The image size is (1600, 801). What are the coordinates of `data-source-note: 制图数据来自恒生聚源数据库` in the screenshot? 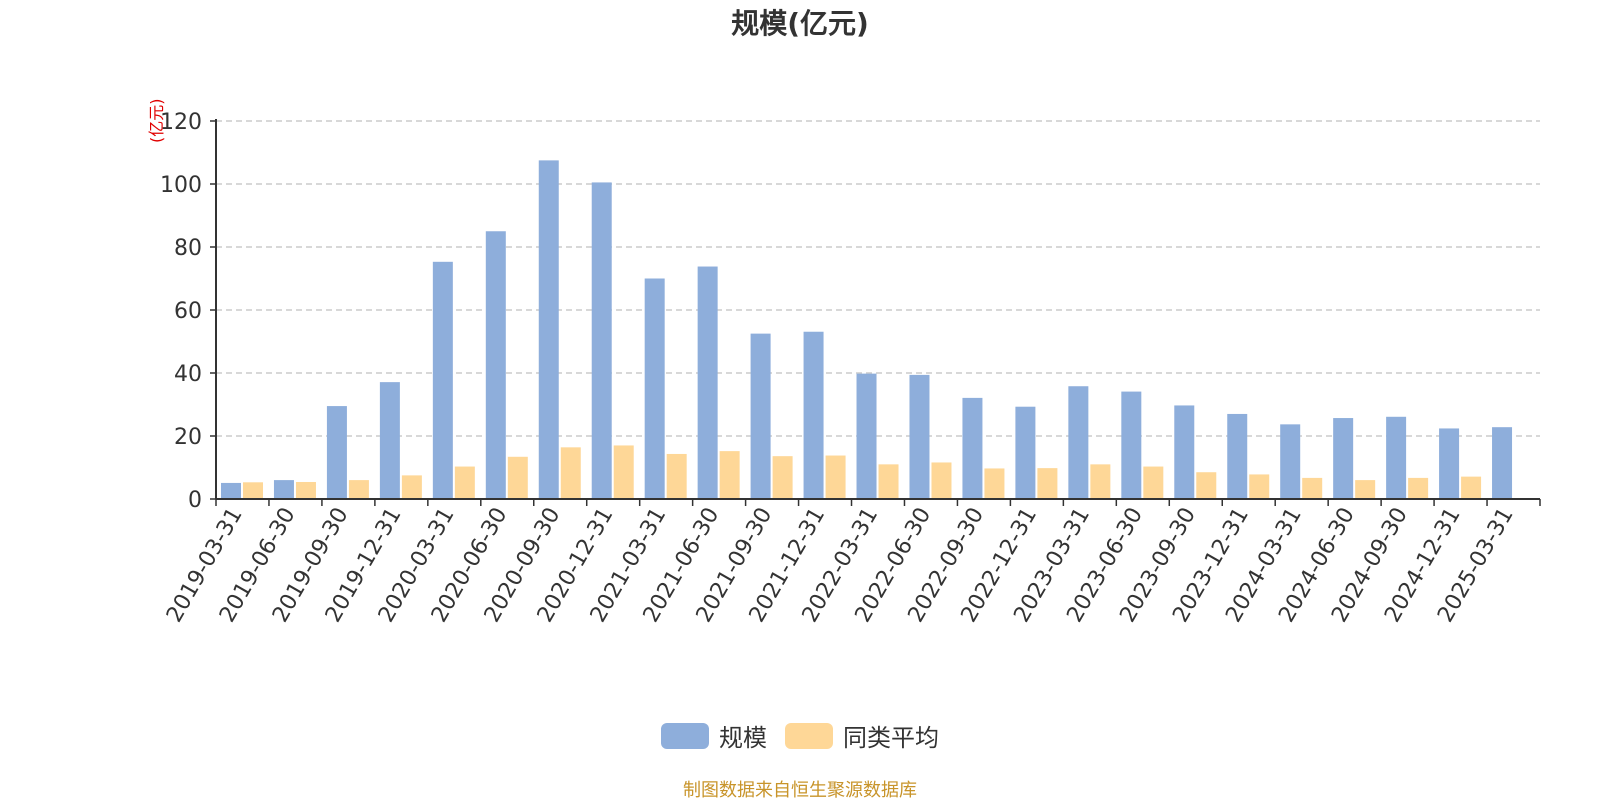 It's located at (800, 790).